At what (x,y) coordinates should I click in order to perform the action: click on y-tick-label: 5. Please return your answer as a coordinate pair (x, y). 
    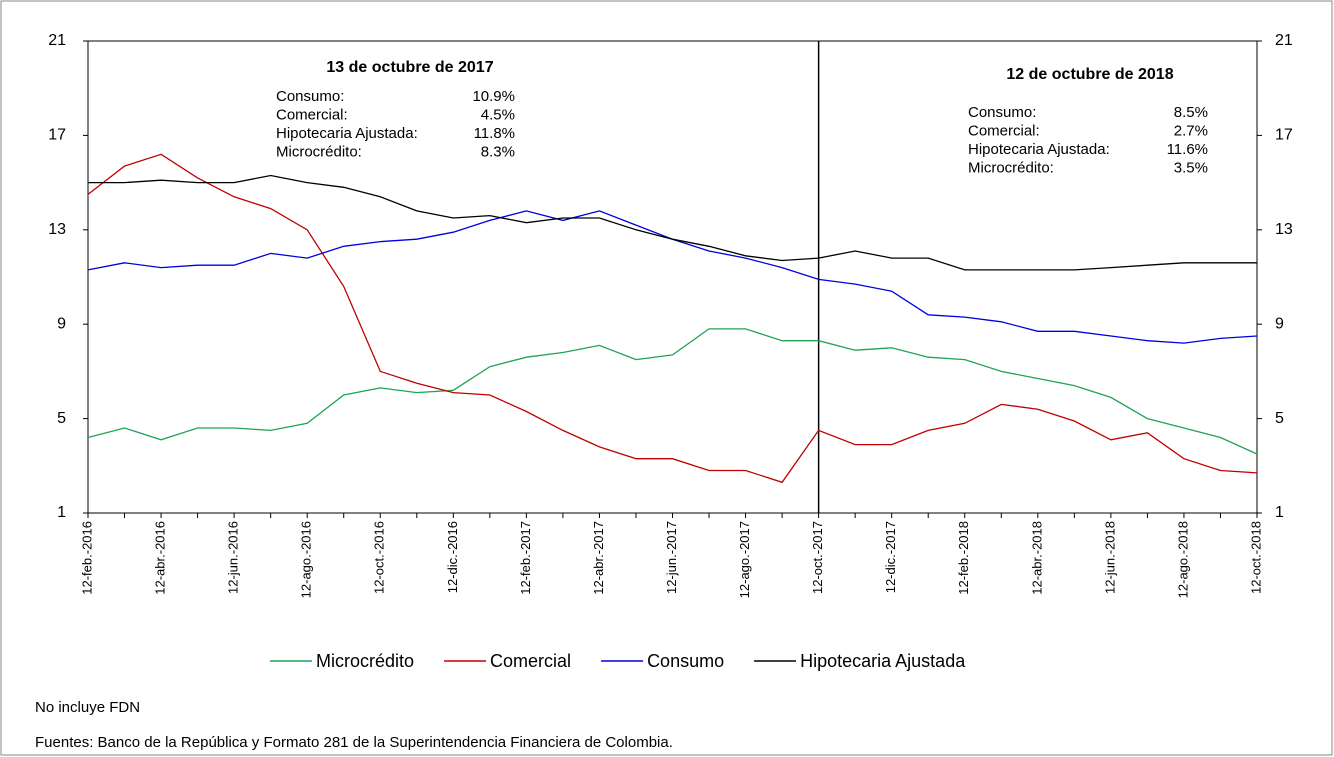
    Looking at the image, I should click on (61, 418).